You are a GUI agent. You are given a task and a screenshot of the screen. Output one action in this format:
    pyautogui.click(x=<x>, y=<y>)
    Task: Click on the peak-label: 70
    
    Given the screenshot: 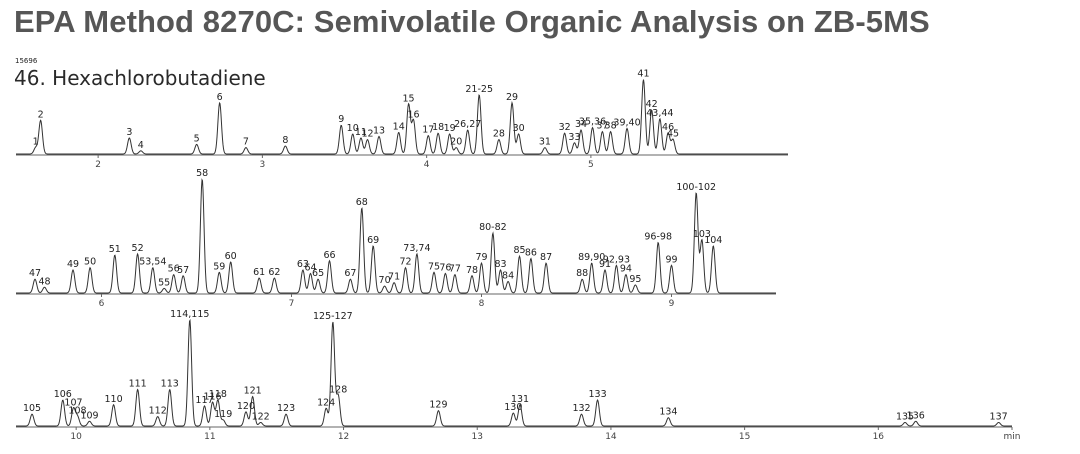 What is the action you would take?
    pyautogui.click(x=385, y=280)
    